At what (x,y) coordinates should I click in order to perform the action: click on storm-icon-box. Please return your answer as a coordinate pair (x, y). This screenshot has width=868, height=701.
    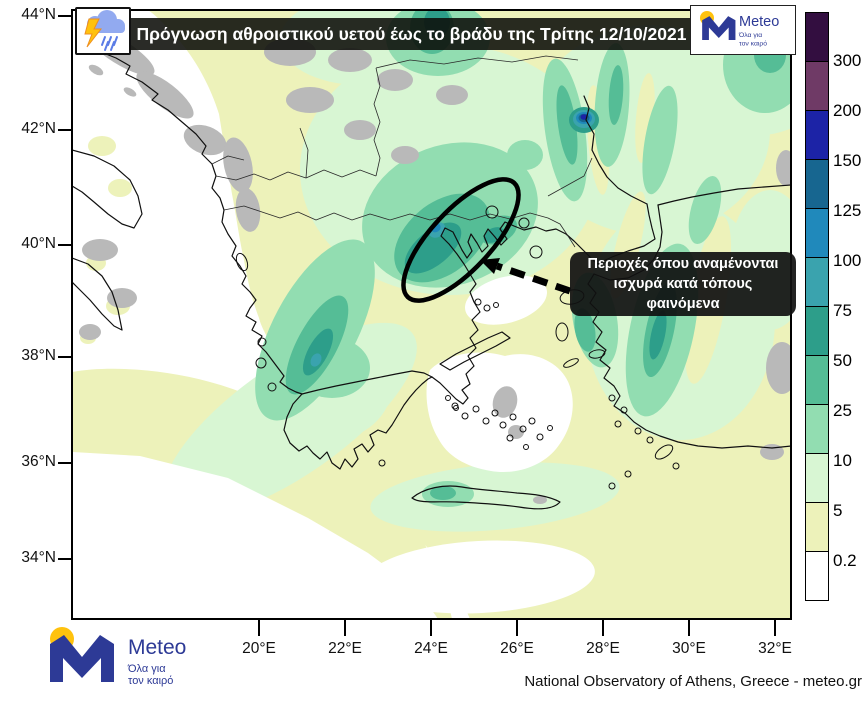
    Looking at the image, I should click on (103, 31).